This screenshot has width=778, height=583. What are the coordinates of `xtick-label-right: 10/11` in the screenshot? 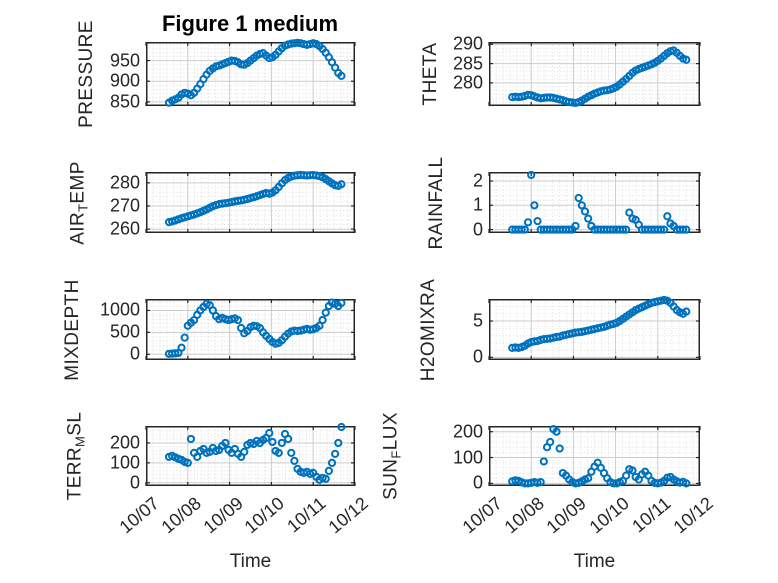 It's located at (651, 515).